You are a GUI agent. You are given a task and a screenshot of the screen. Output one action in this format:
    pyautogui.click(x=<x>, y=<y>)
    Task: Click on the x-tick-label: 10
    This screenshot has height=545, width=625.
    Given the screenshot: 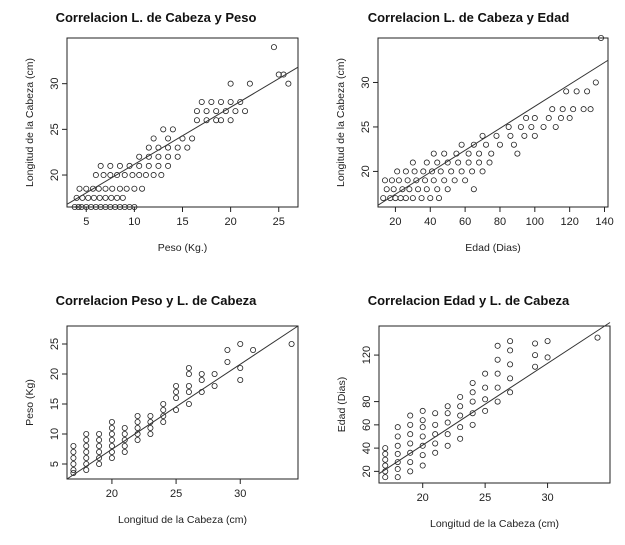 What is the action you would take?
    pyautogui.click(x=134, y=222)
    